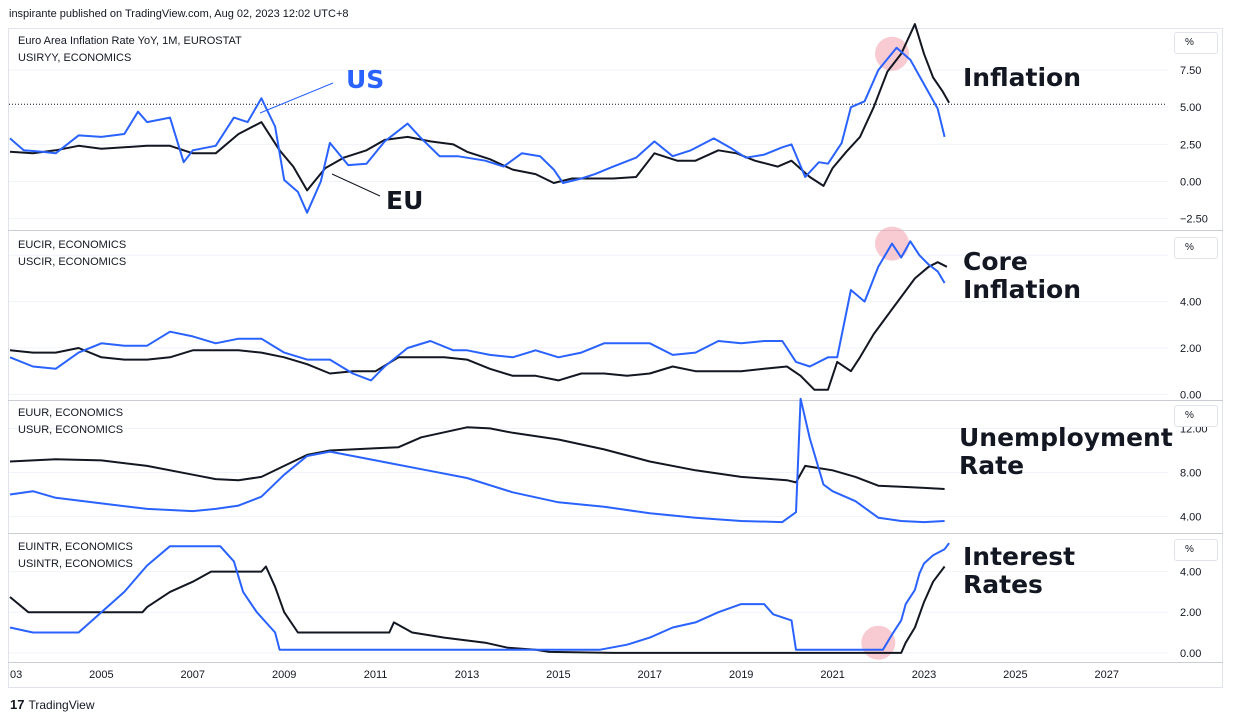 This screenshot has width=1233, height=723. What do you see at coordinates (284, 675) in the screenshot?
I see `x-tick-label: 2009` at bounding box center [284, 675].